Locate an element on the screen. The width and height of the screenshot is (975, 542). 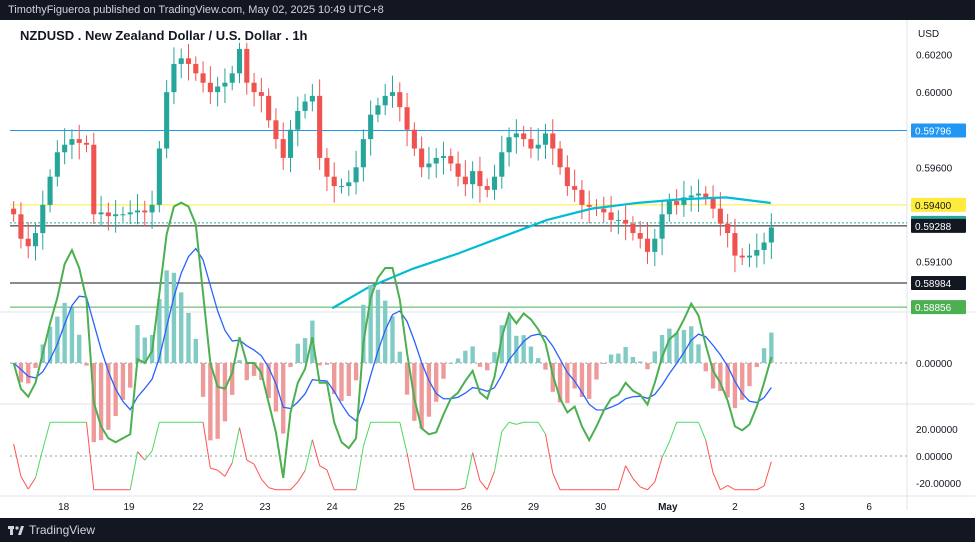
time-tick-label: 24 is located at coordinates (333, 507).